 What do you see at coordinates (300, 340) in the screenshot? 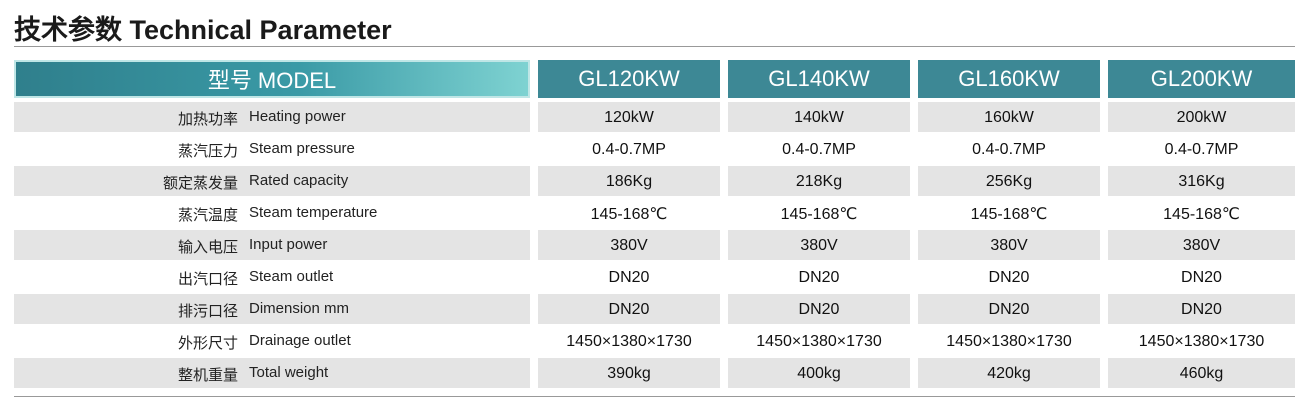
I see `row-label-en: Drainage outlet` at bounding box center [300, 340].